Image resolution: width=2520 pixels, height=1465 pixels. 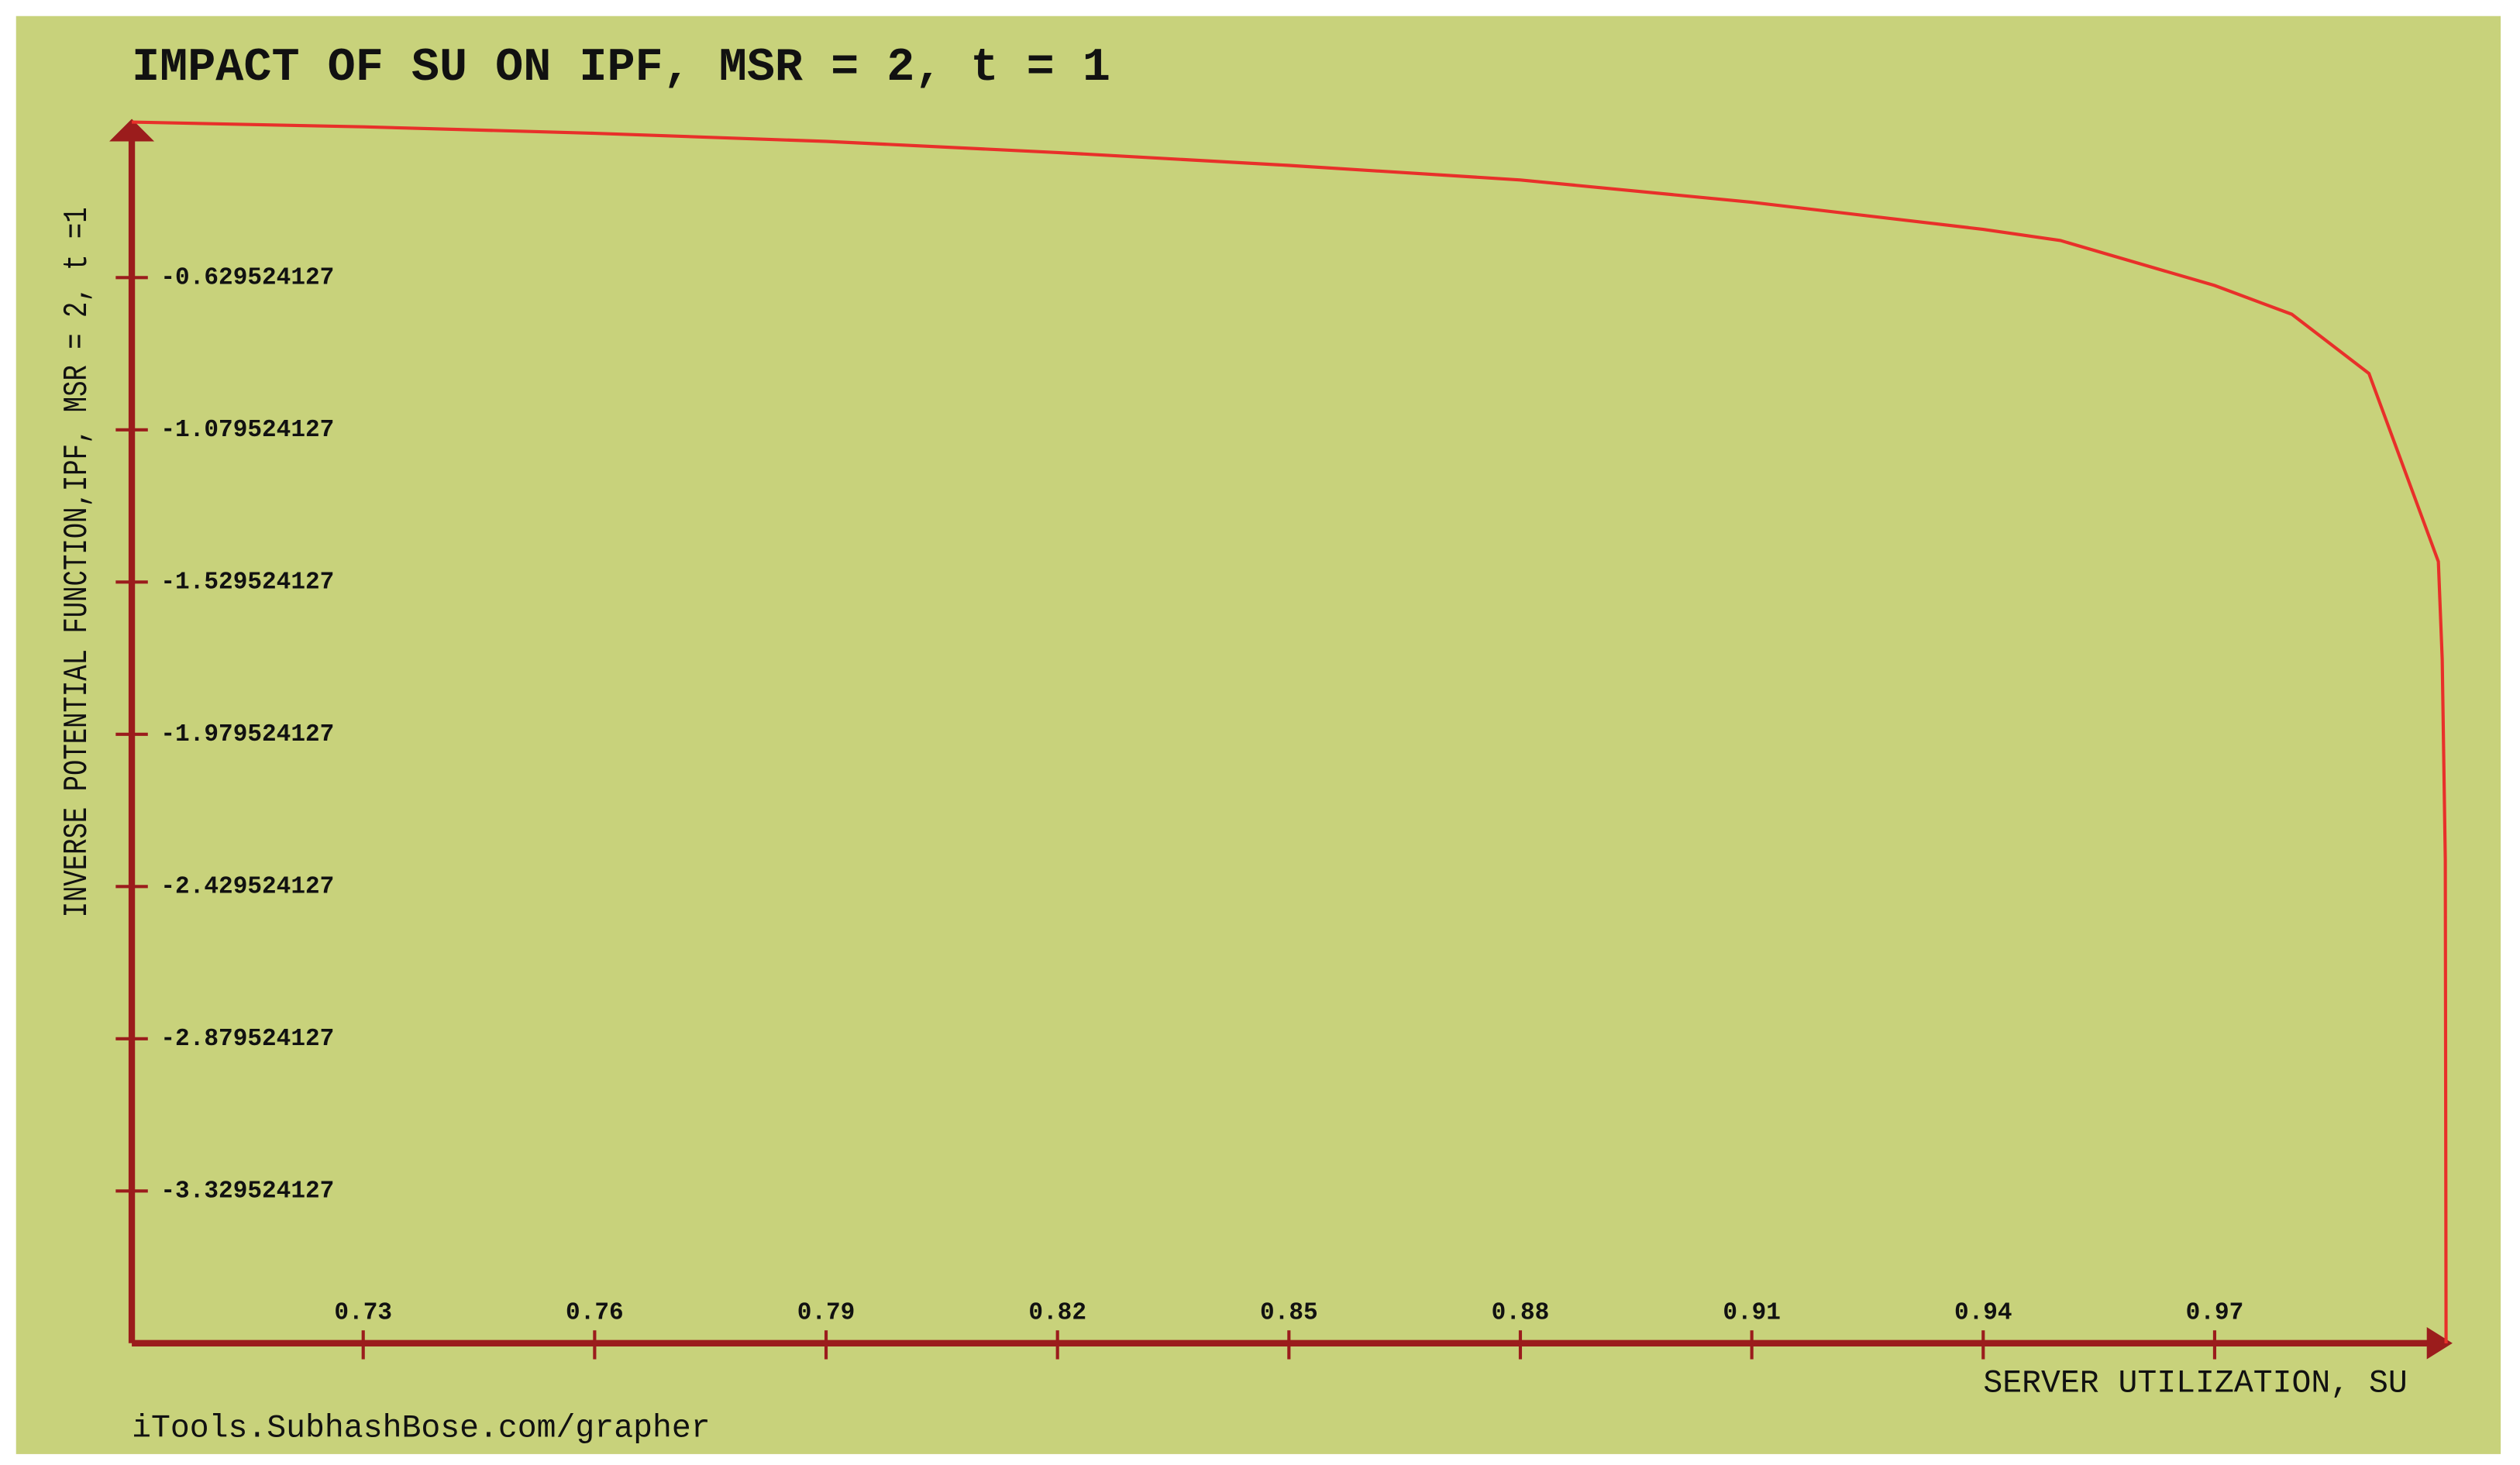 What do you see at coordinates (247, 583) in the screenshot?
I see `y-tick-label: -1.529524127` at bounding box center [247, 583].